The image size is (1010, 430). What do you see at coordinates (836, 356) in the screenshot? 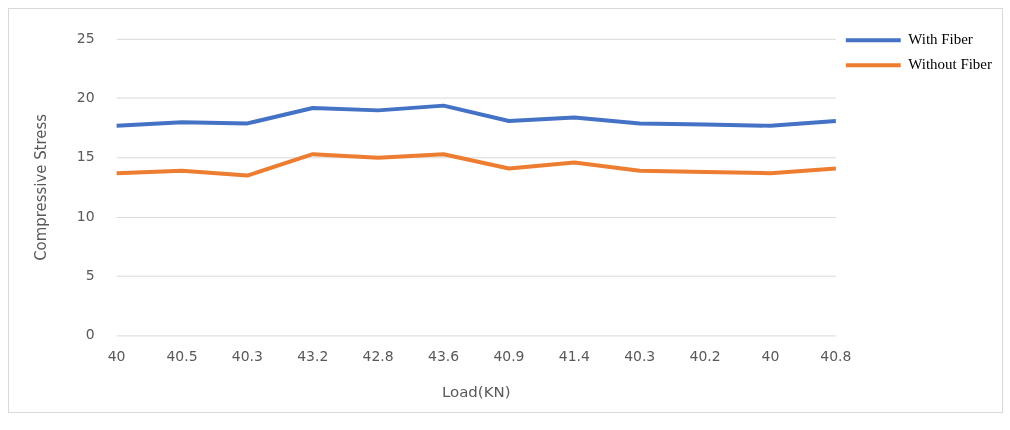
I see `x-tick-label: 40.8` at bounding box center [836, 356].